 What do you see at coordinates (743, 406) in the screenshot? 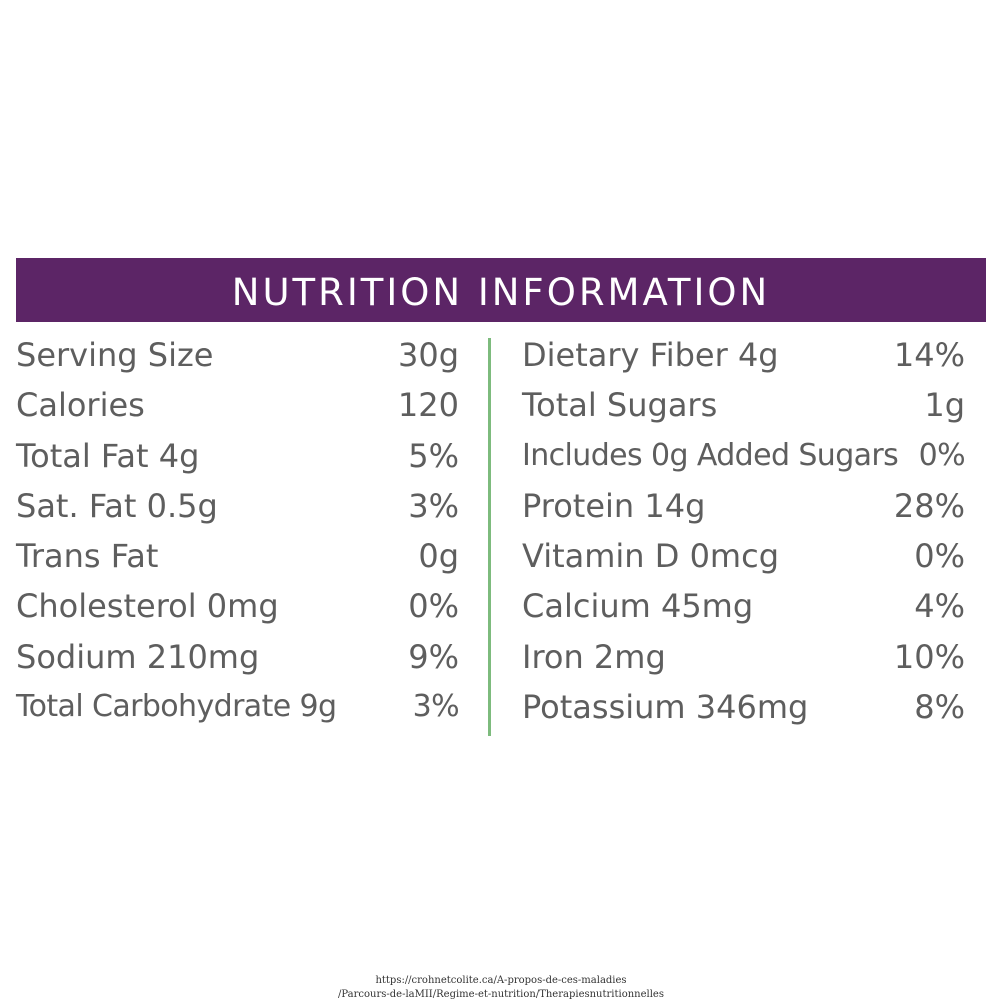
I see `nutrition-row-total-sugars: Total Sugars 1g` at bounding box center [743, 406].